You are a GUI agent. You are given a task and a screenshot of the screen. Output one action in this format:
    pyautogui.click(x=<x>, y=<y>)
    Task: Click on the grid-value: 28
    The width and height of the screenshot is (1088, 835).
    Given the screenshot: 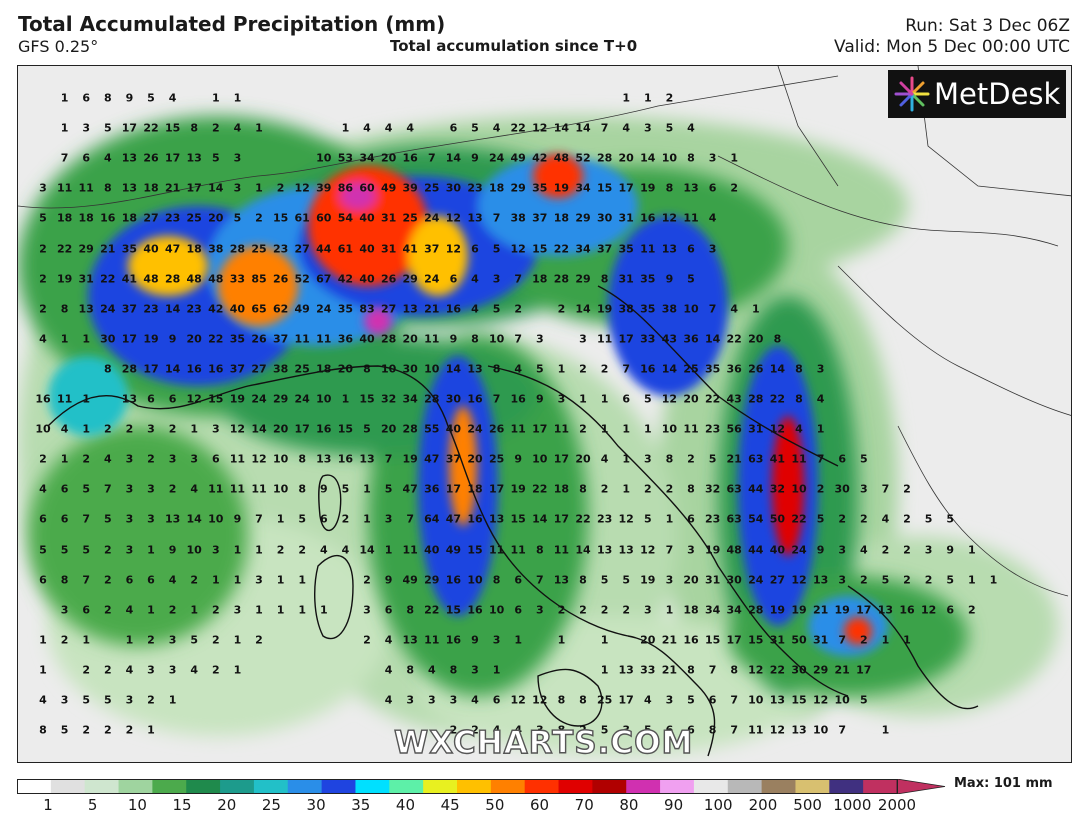 What is the action you would take?
    pyautogui.click(x=432, y=399)
    